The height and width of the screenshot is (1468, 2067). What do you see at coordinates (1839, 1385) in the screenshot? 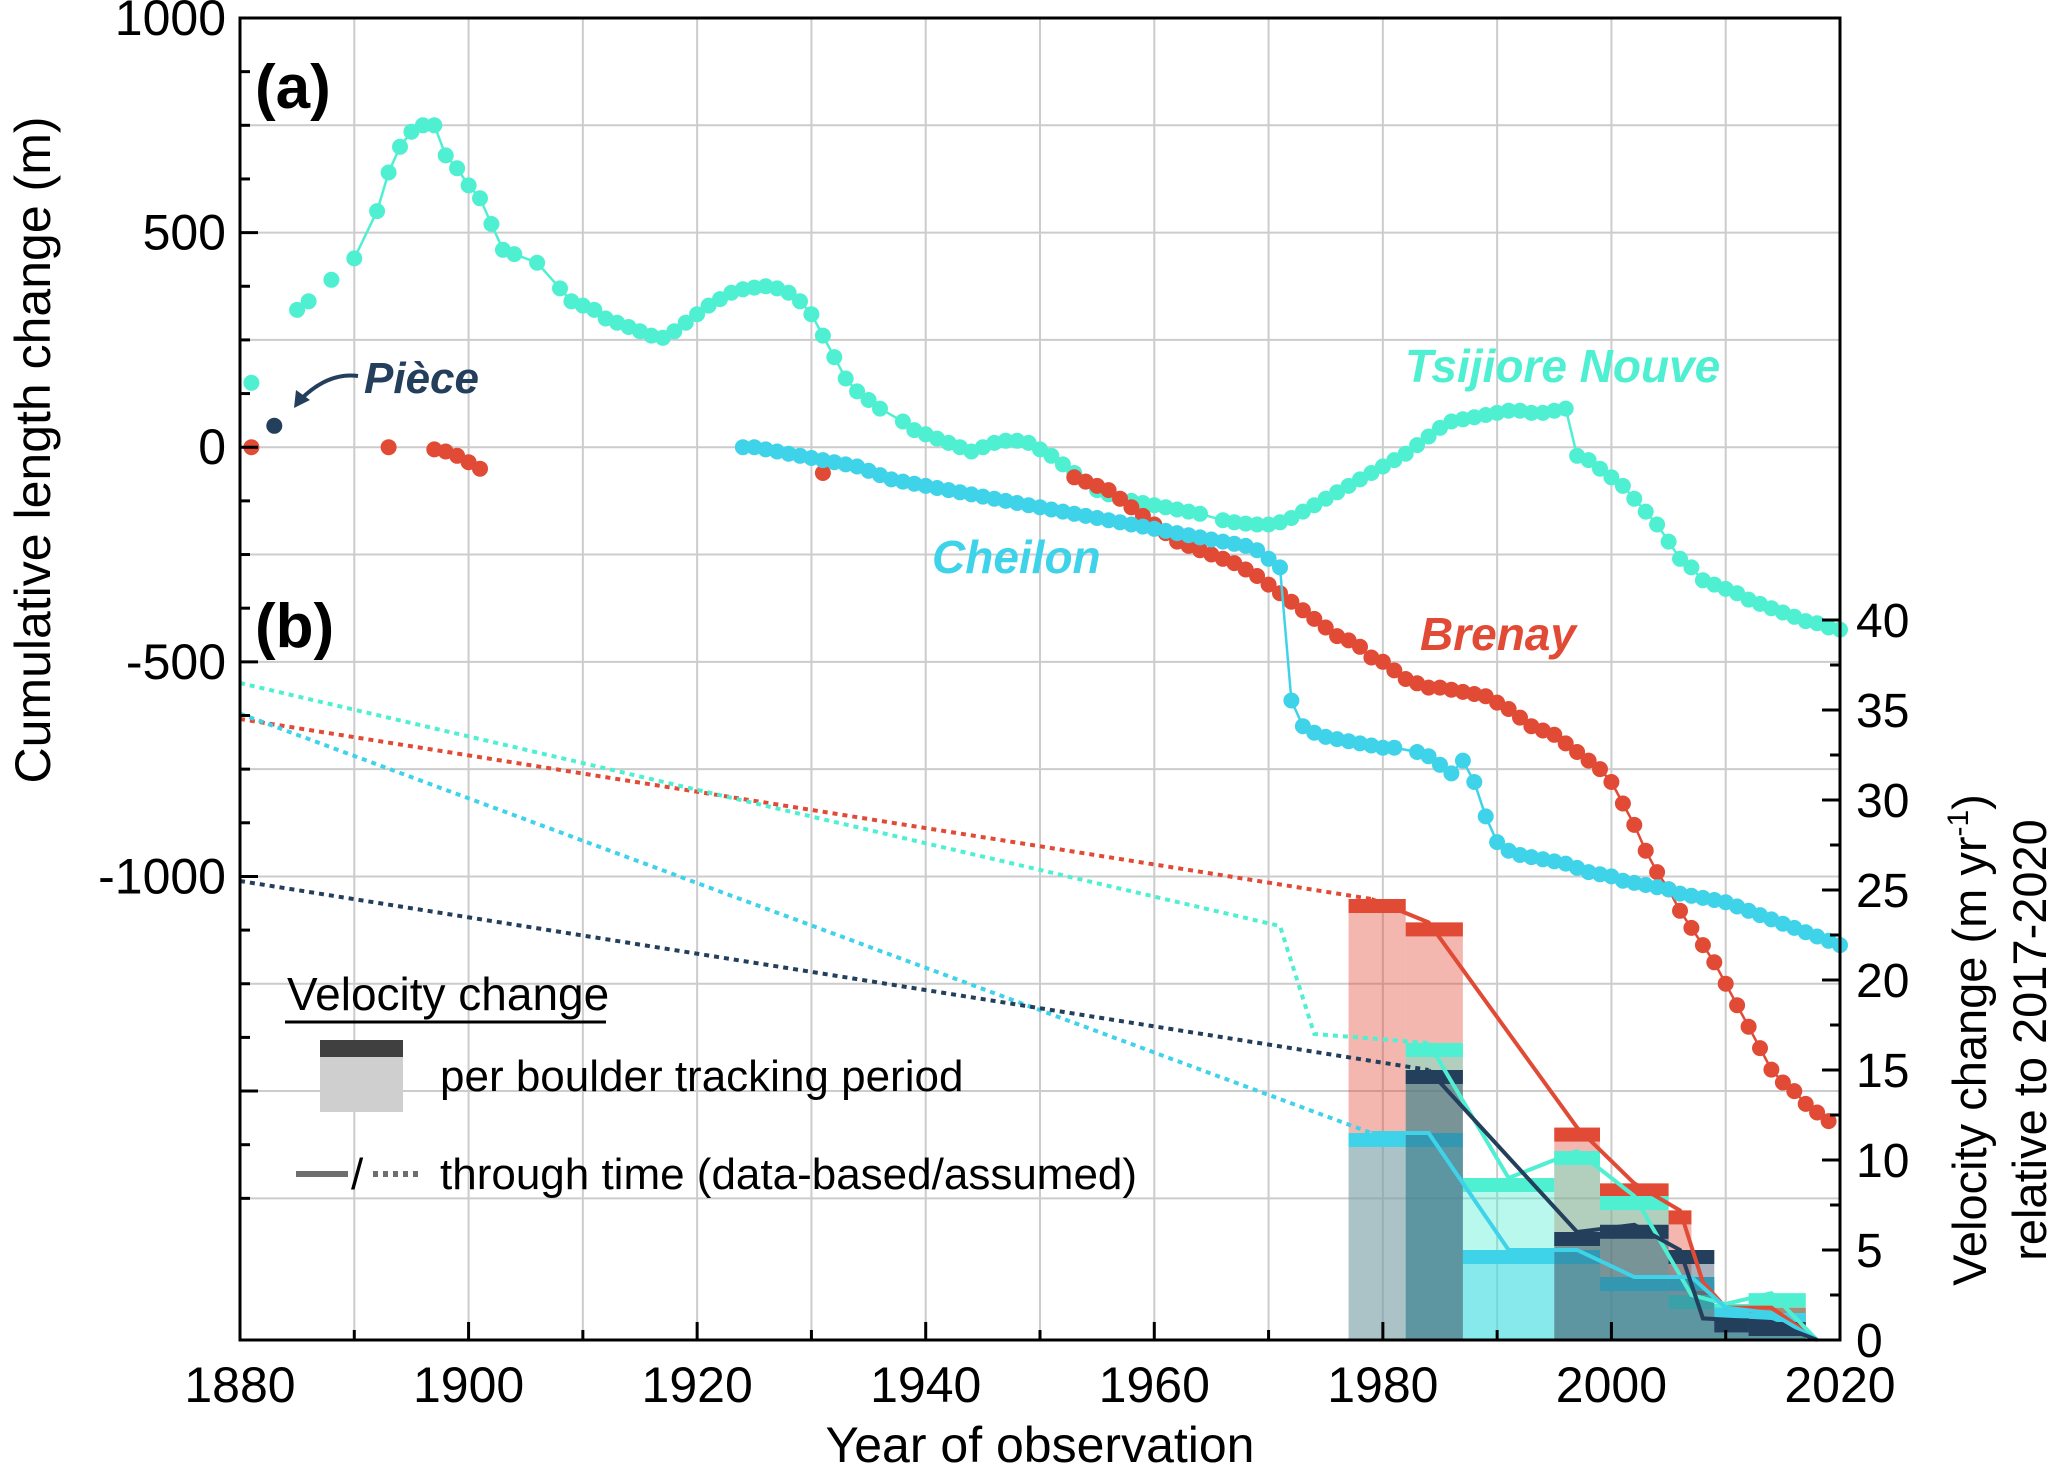
I see `x-tick-label: 2020` at bounding box center [1839, 1385].